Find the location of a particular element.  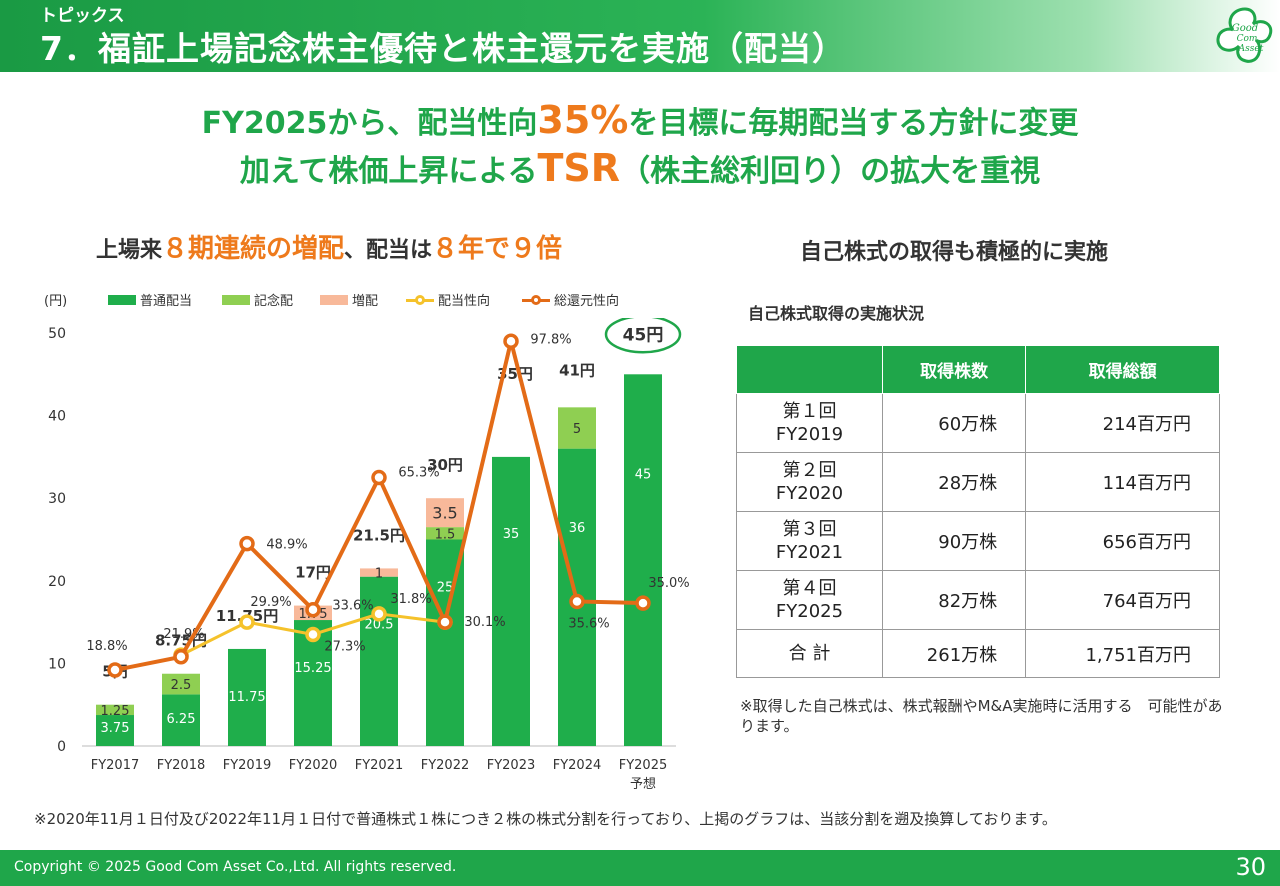

table-header-shares: 取得株数 is located at coordinates (954, 369).